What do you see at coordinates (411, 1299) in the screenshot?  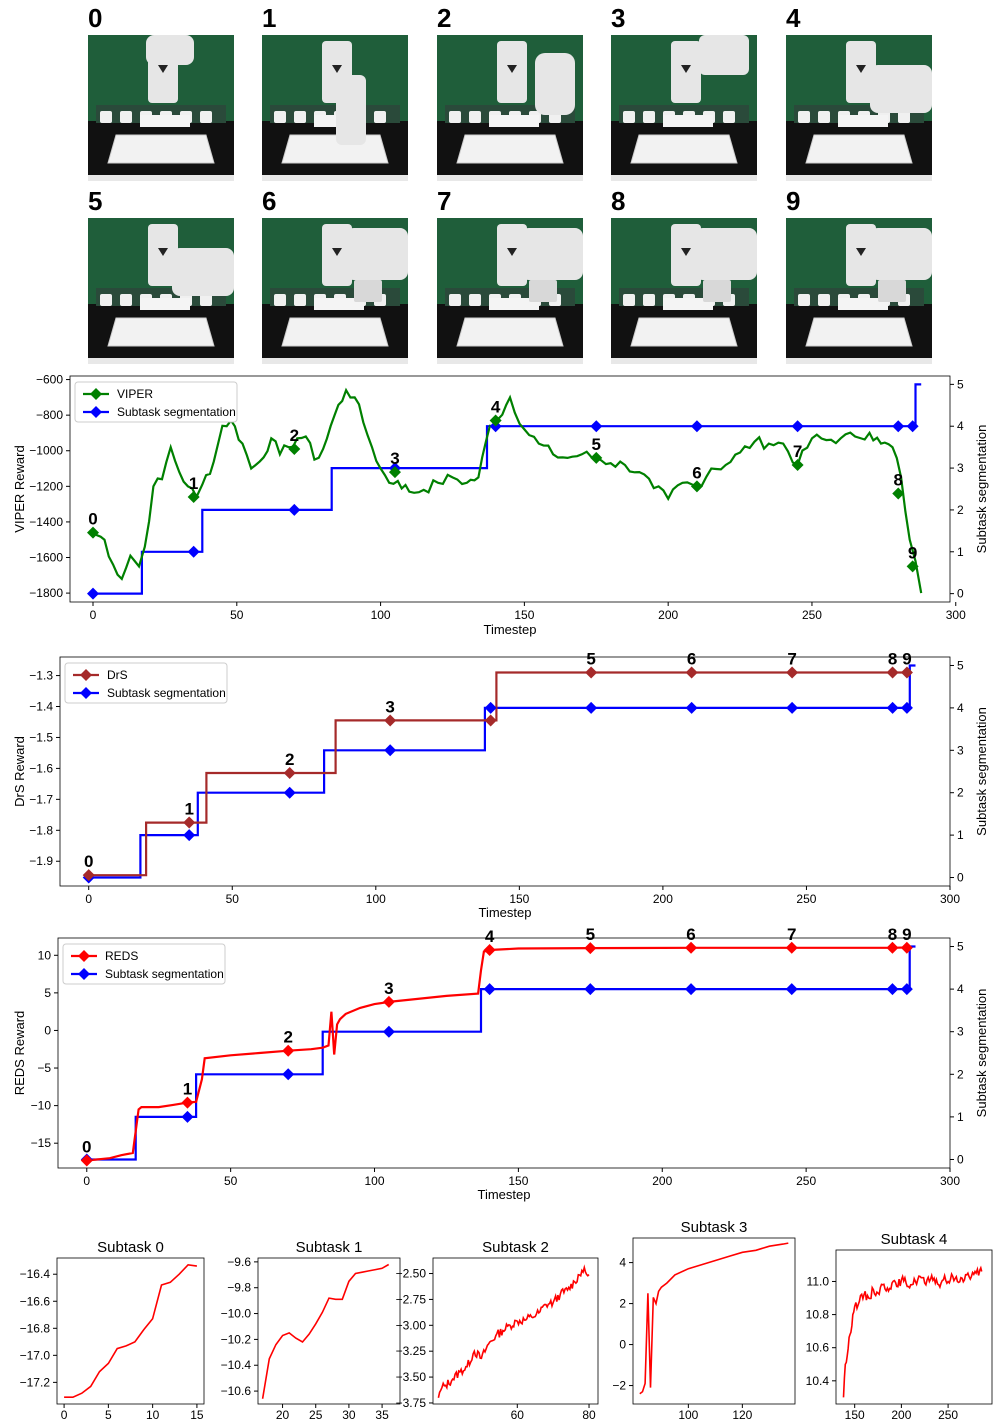 I see `y-tick-label: −2.75` at bounding box center [411, 1299].